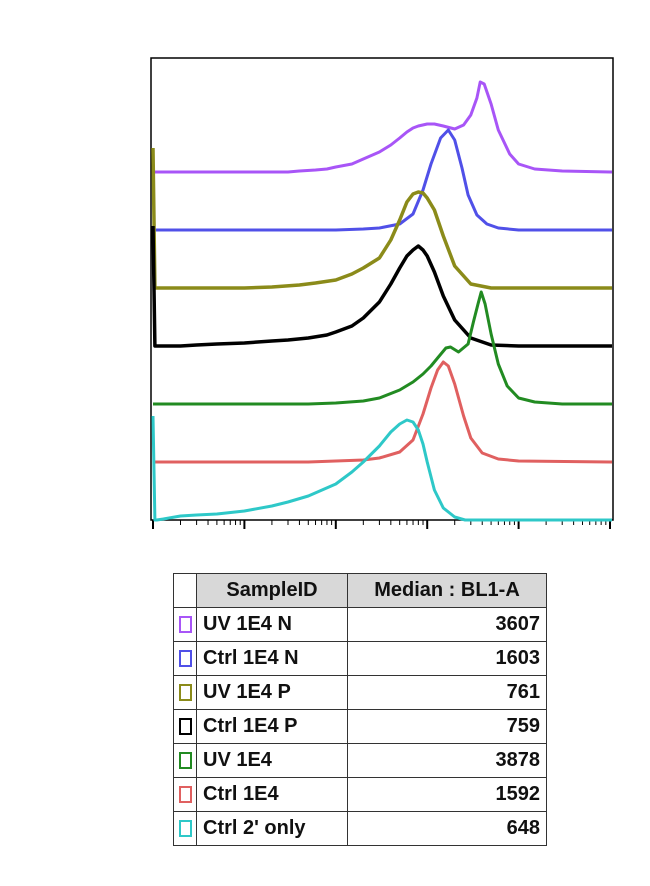  What do you see at coordinates (447, 658) in the screenshot?
I see `legend-median-value: 1603` at bounding box center [447, 658].